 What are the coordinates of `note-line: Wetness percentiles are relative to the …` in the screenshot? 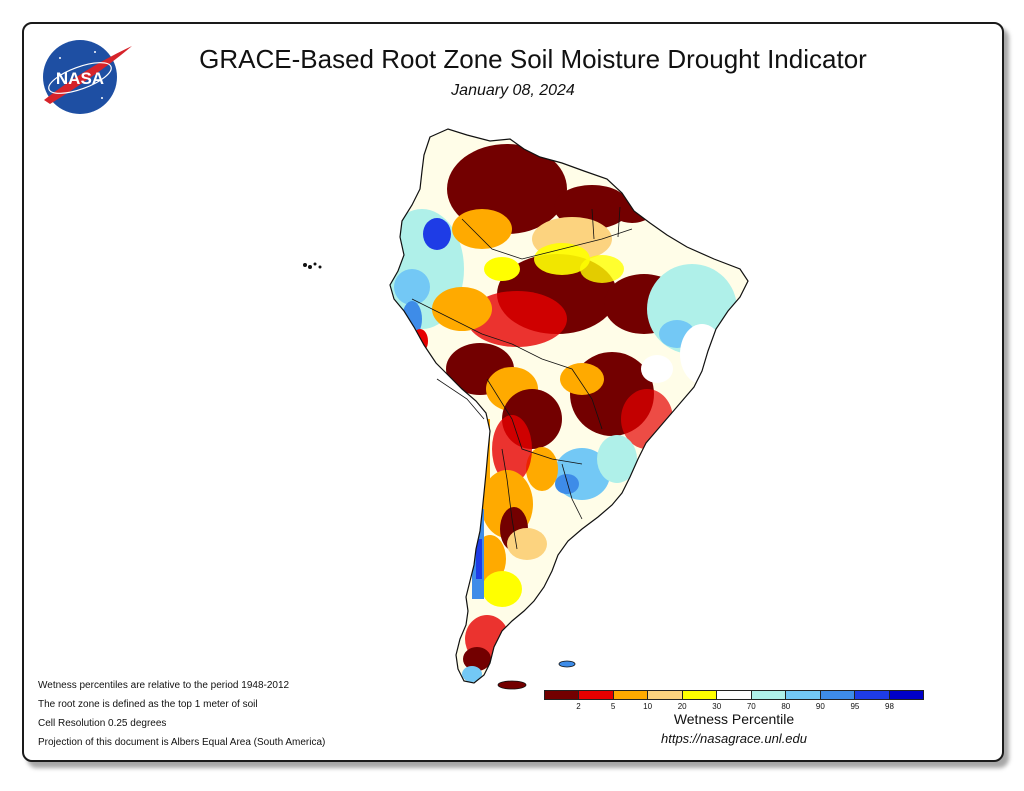 It's located at (164, 685).